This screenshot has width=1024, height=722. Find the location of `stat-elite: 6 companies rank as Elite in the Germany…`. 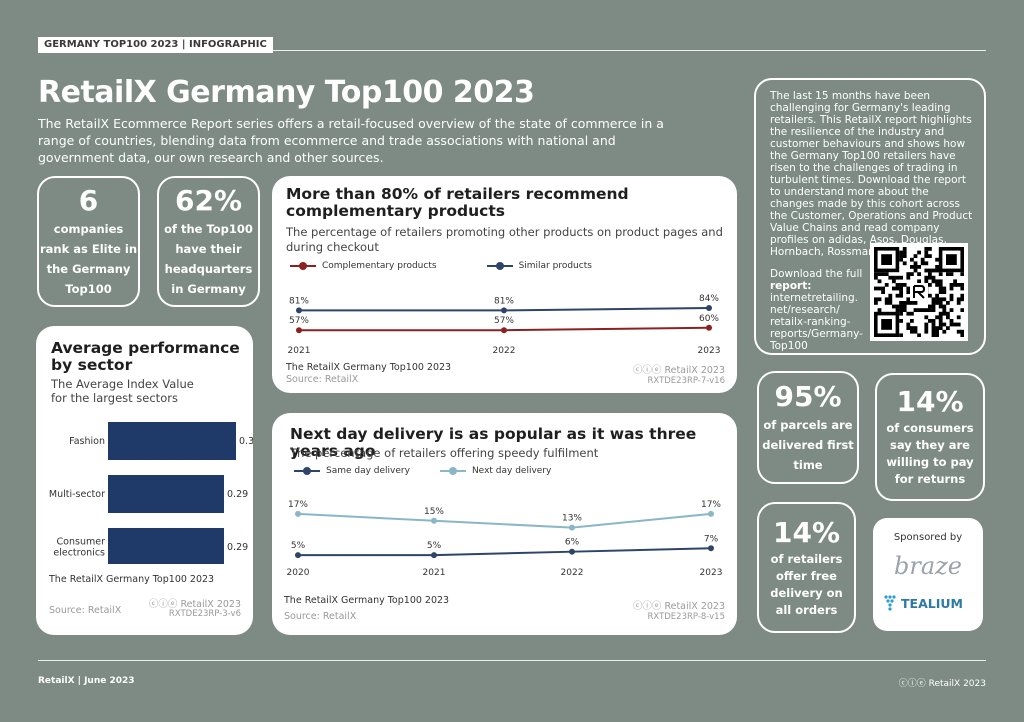

stat-elite: 6 companies rank as Elite in the Germany… is located at coordinates (88, 241).